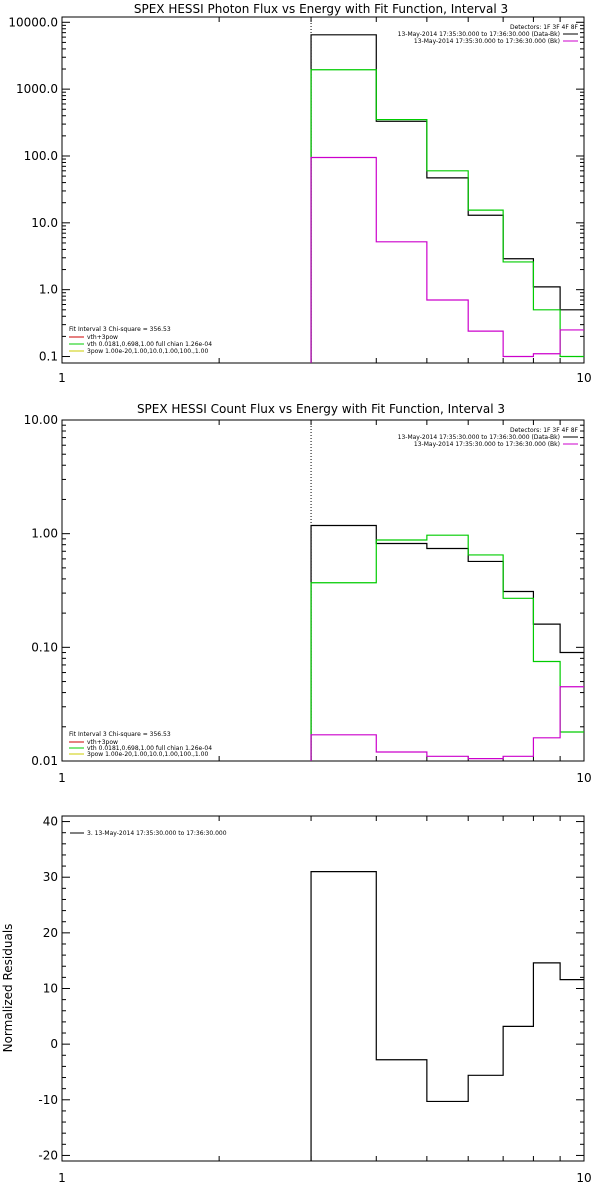  What do you see at coordinates (44, 223) in the screenshot?
I see `y-tick-label: 10.0` at bounding box center [44, 223].